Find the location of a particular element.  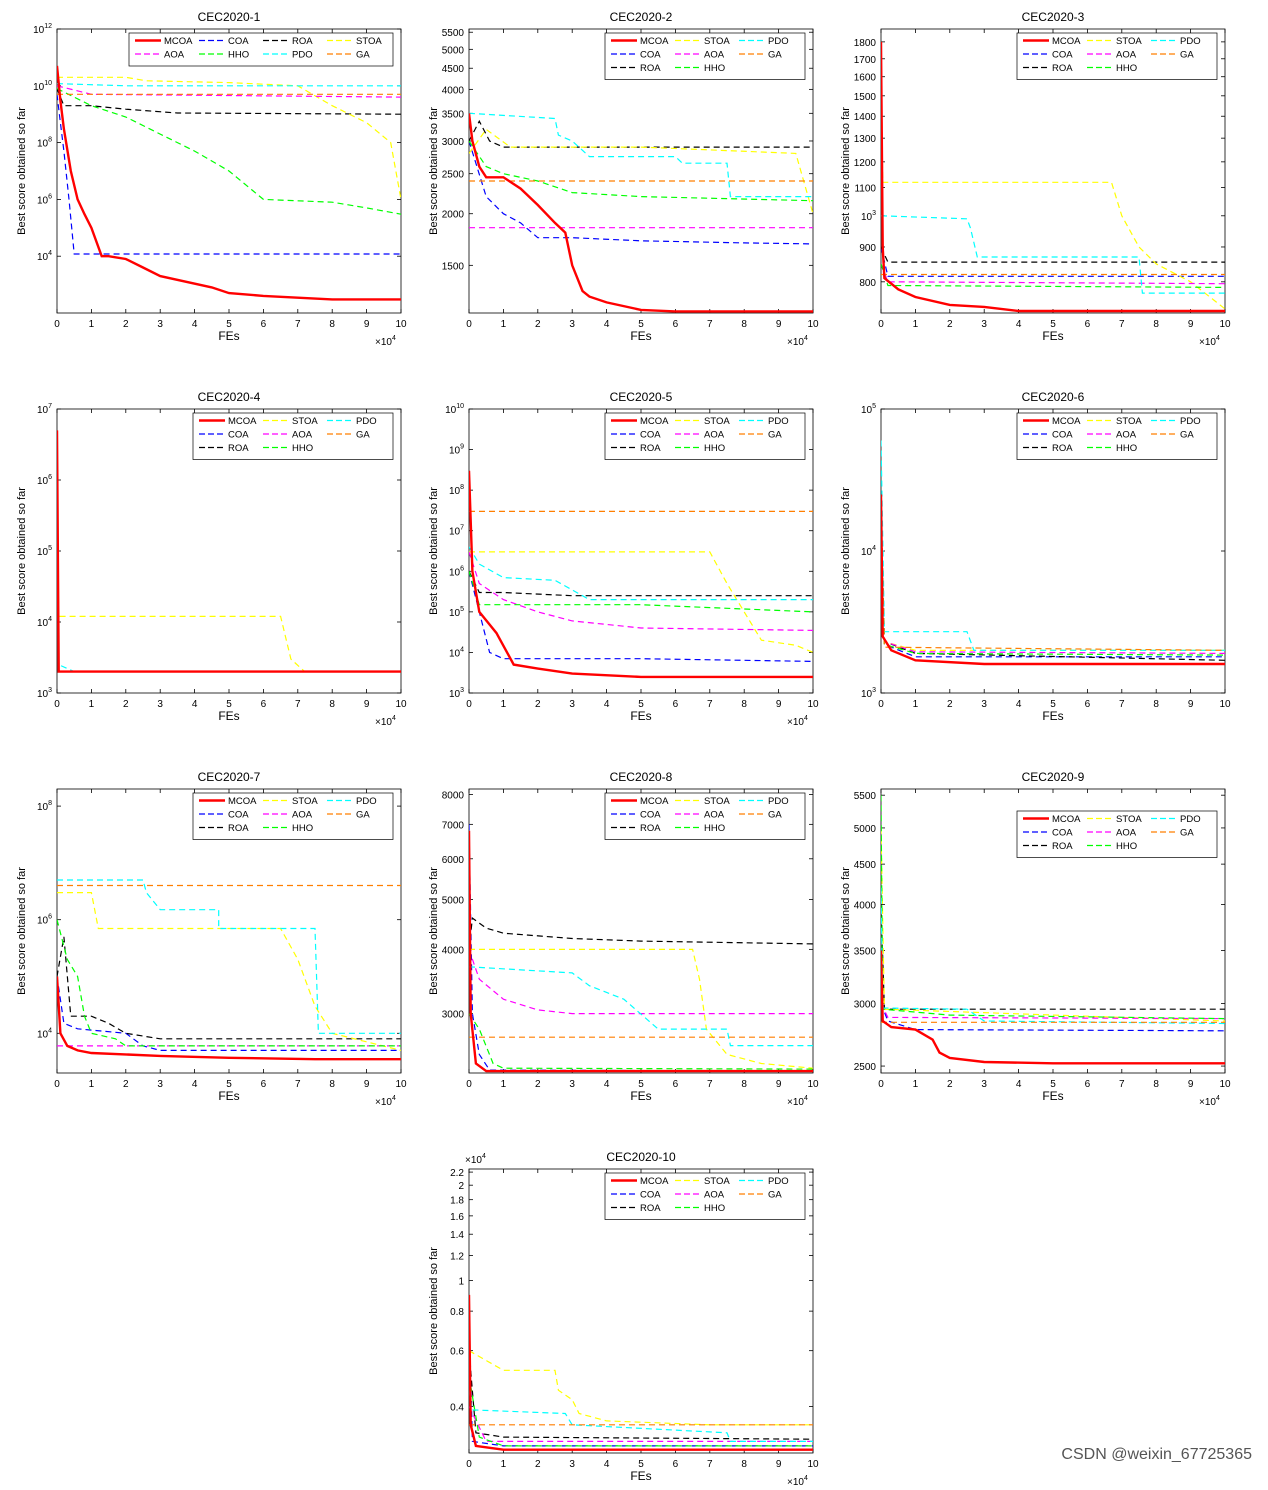

chart-title: CEC2020-3 is located at coordinates (1053, 17).